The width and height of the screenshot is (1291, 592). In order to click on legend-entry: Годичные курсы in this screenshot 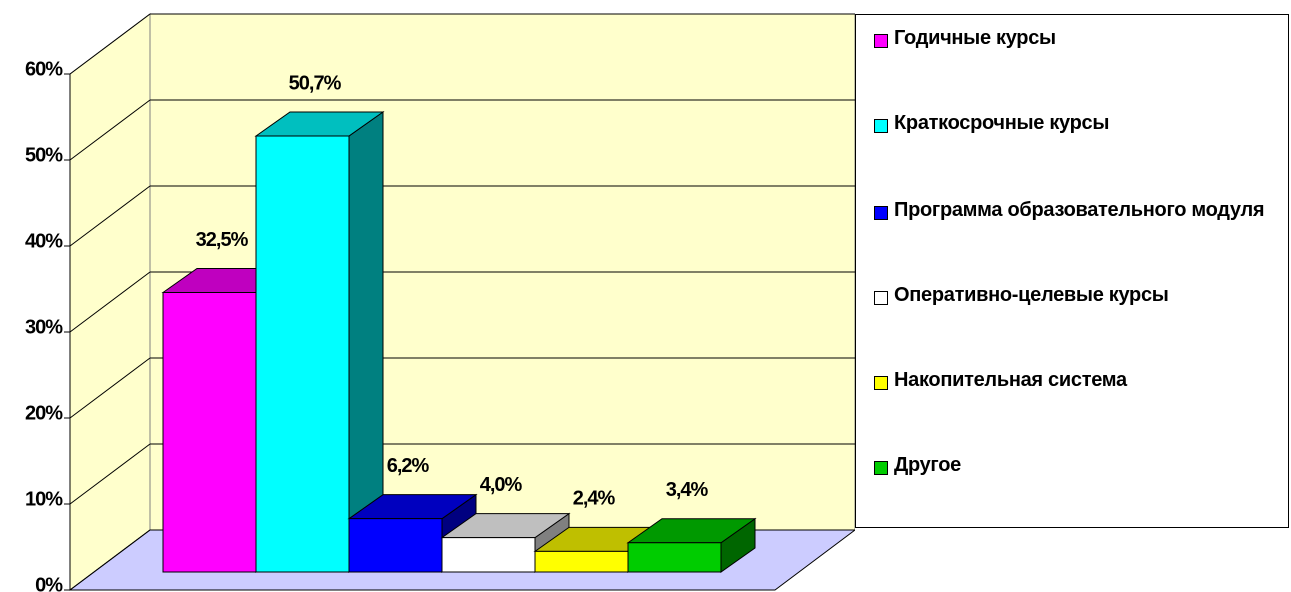, I will do `click(1080, 38)`.